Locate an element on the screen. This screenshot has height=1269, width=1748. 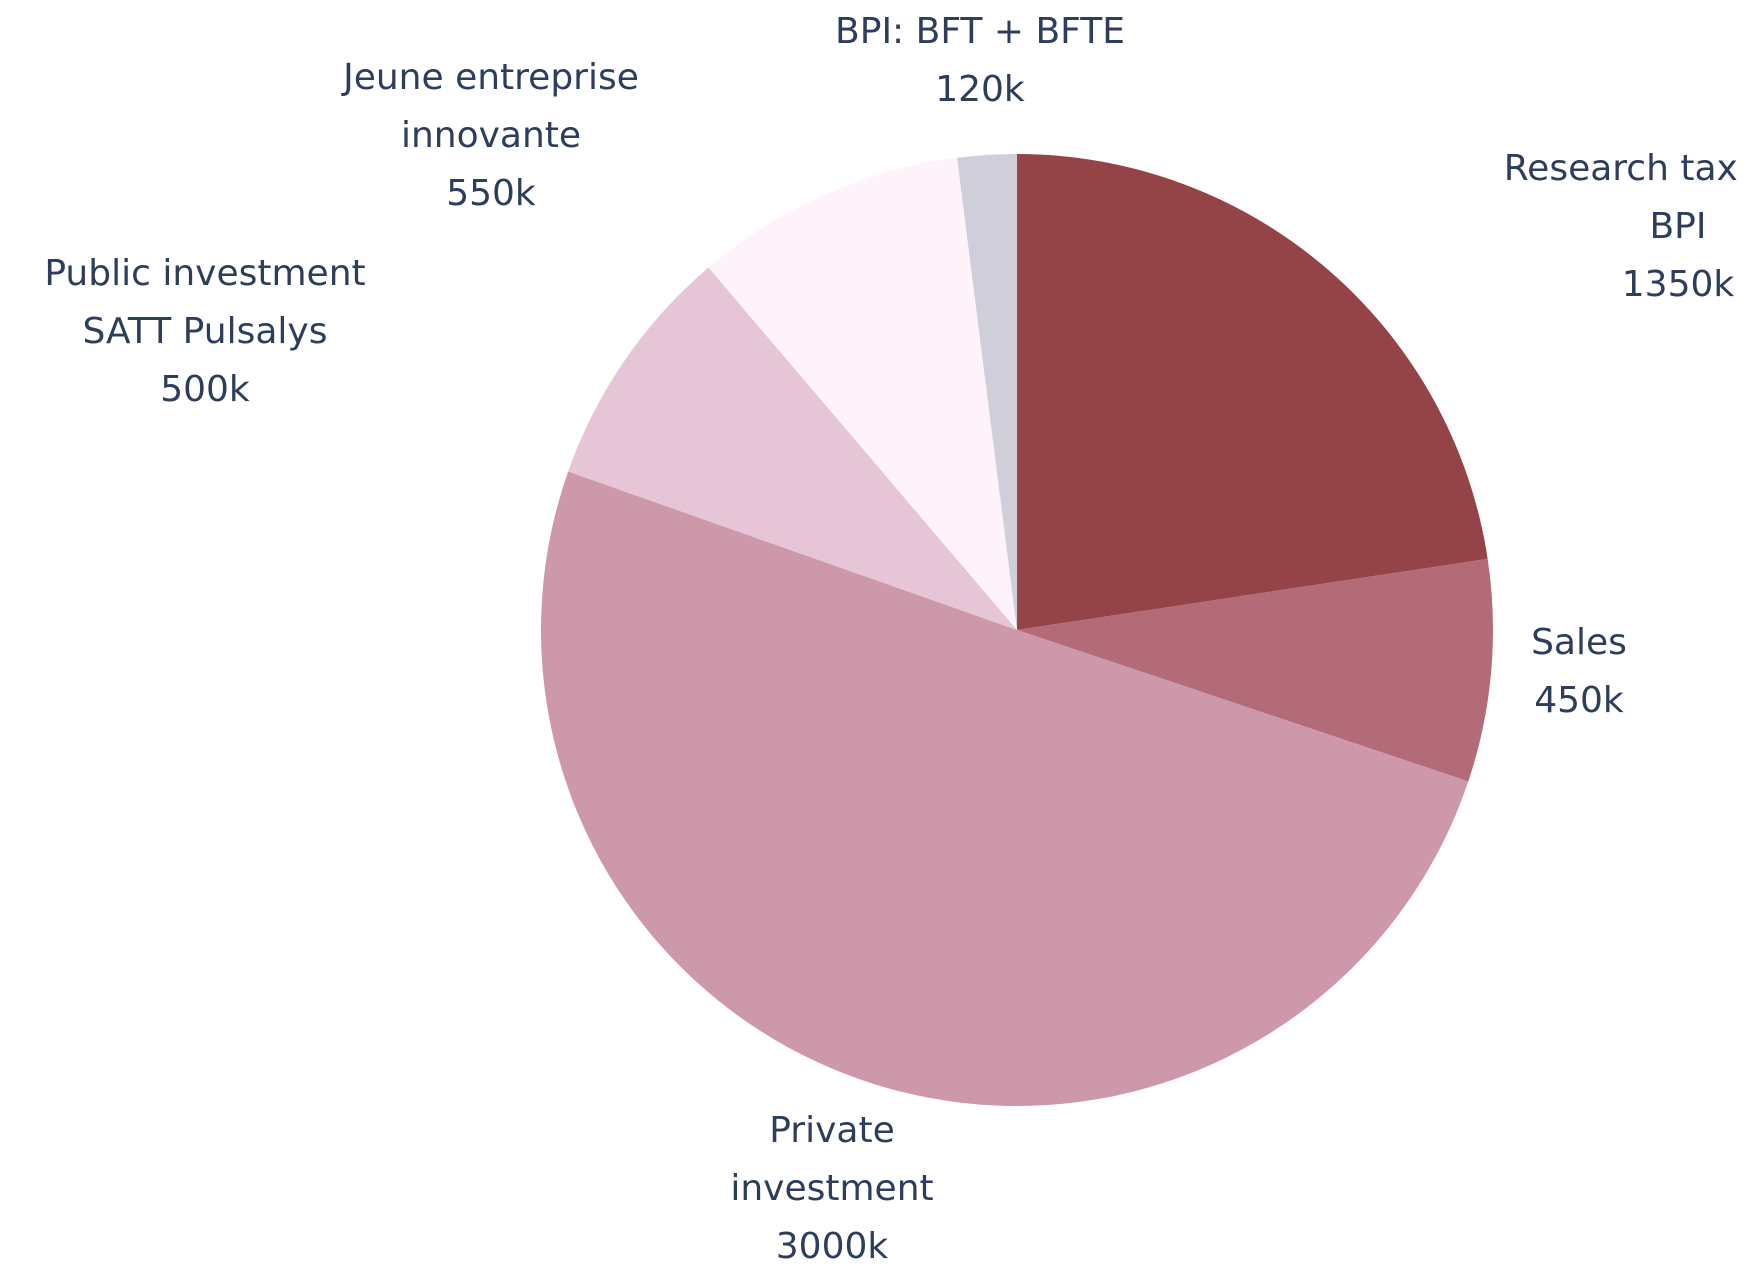
slice-label: investment is located at coordinates (831, 1188).